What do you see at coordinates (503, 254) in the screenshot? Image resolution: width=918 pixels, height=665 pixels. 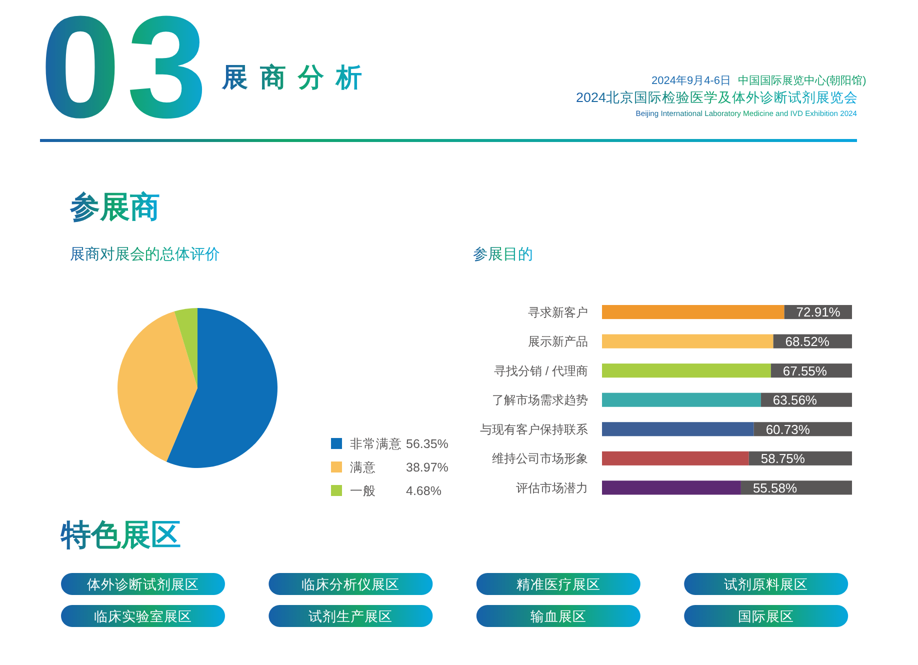 I see `chart-title: 参展目的` at bounding box center [503, 254].